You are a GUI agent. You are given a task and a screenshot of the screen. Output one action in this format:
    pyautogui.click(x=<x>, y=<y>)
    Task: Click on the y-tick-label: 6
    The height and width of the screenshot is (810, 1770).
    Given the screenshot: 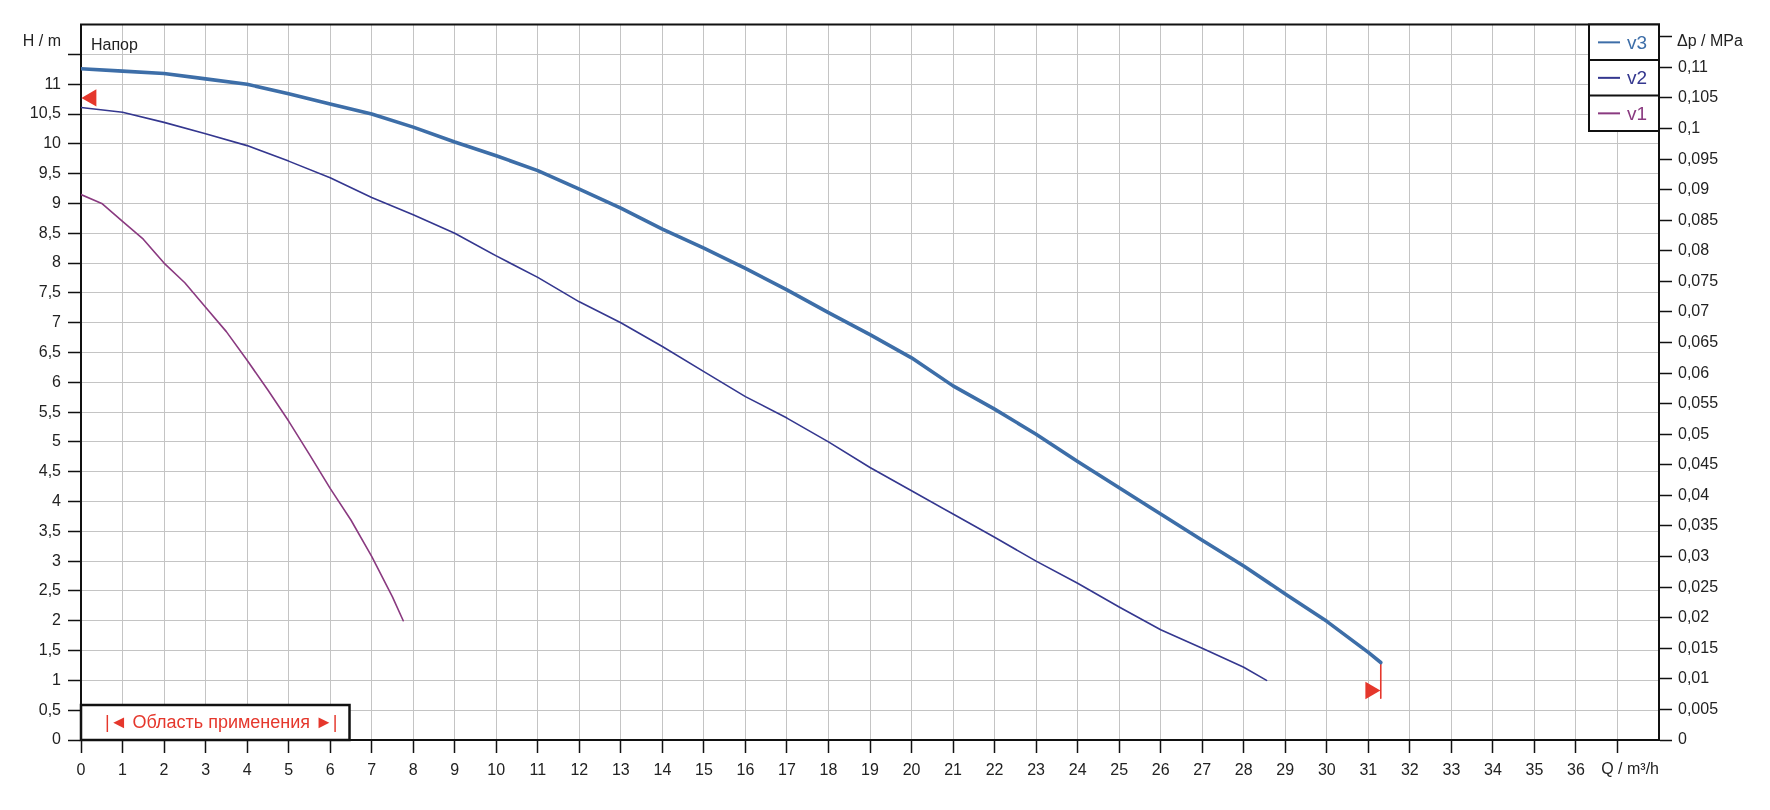 What is the action you would take?
    pyautogui.click(x=57, y=381)
    